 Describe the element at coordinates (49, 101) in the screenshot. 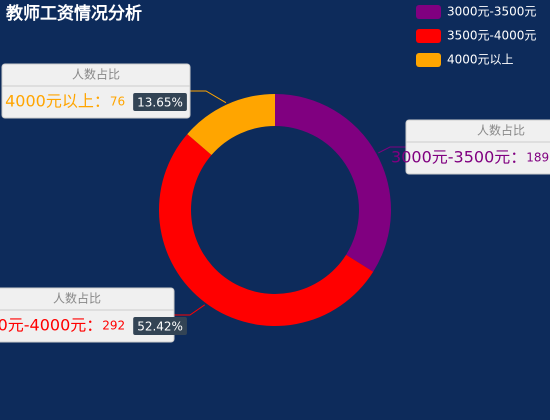

I see `callout-name: 4000元以上` at that location.